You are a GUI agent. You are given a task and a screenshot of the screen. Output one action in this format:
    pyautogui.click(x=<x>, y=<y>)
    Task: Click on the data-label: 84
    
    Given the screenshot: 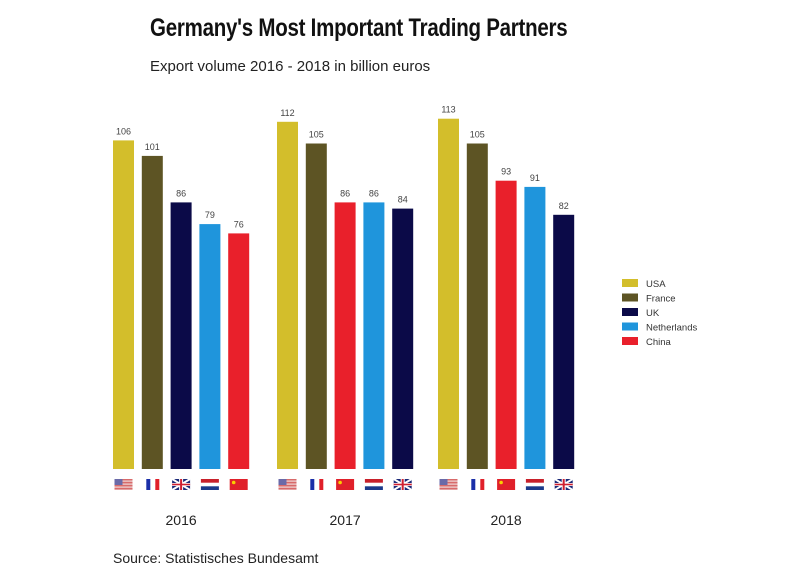 What is the action you would take?
    pyautogui.click(x=403, y=200)
    